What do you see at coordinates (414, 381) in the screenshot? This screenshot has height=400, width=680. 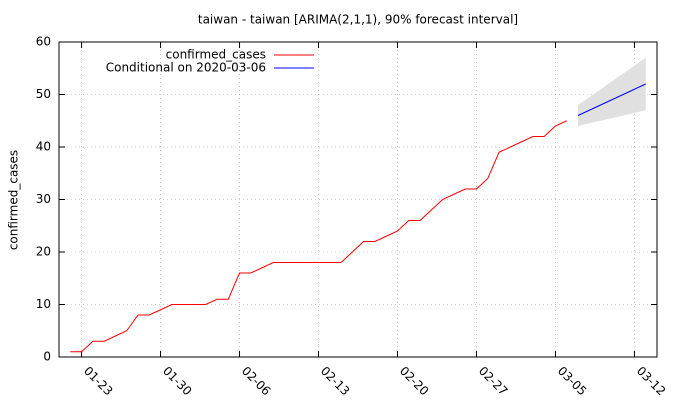 I see `x-tick-label: 02-20` at bounding box center [414, 381].